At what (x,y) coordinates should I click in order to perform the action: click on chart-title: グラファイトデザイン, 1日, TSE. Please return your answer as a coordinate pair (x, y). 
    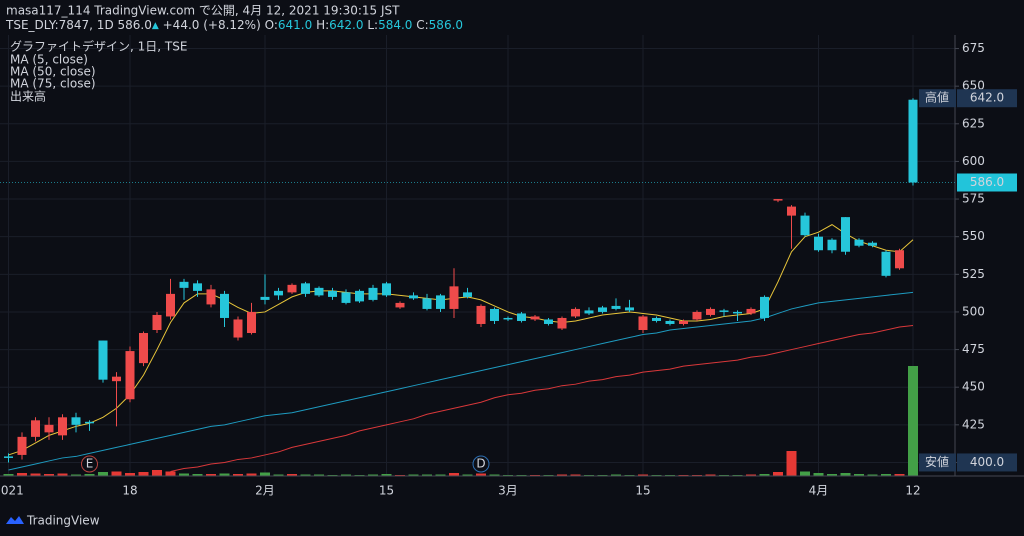
    Looking at the image, I should click on (98, 46).